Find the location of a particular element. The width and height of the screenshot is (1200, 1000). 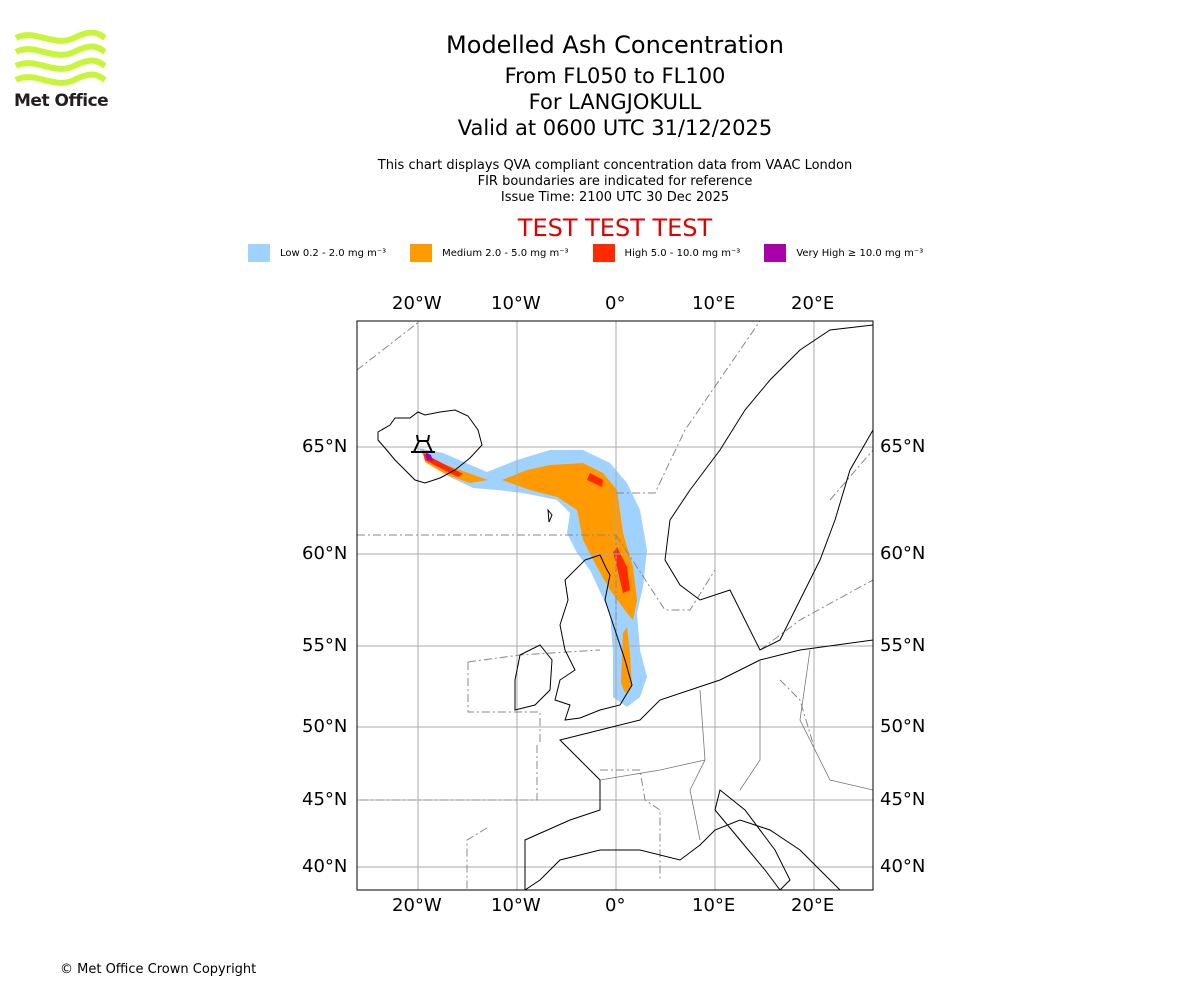

lon-label-top: 20°W is located at coordinates (417, 303).